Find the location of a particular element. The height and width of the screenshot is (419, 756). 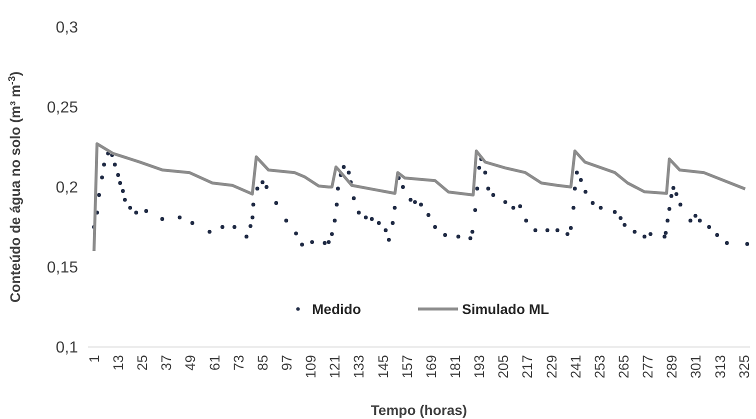

x-tick-label: 193 is located at coordinates (479, 366).